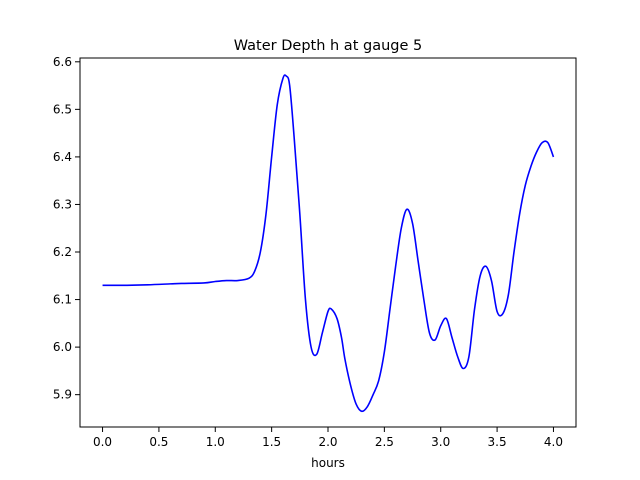 The image size is (640, 480). What do you see at coordinates (271, 442) in the screenshot?
I see `x-tick-label: 1.5` at bounding box center [271, 442].